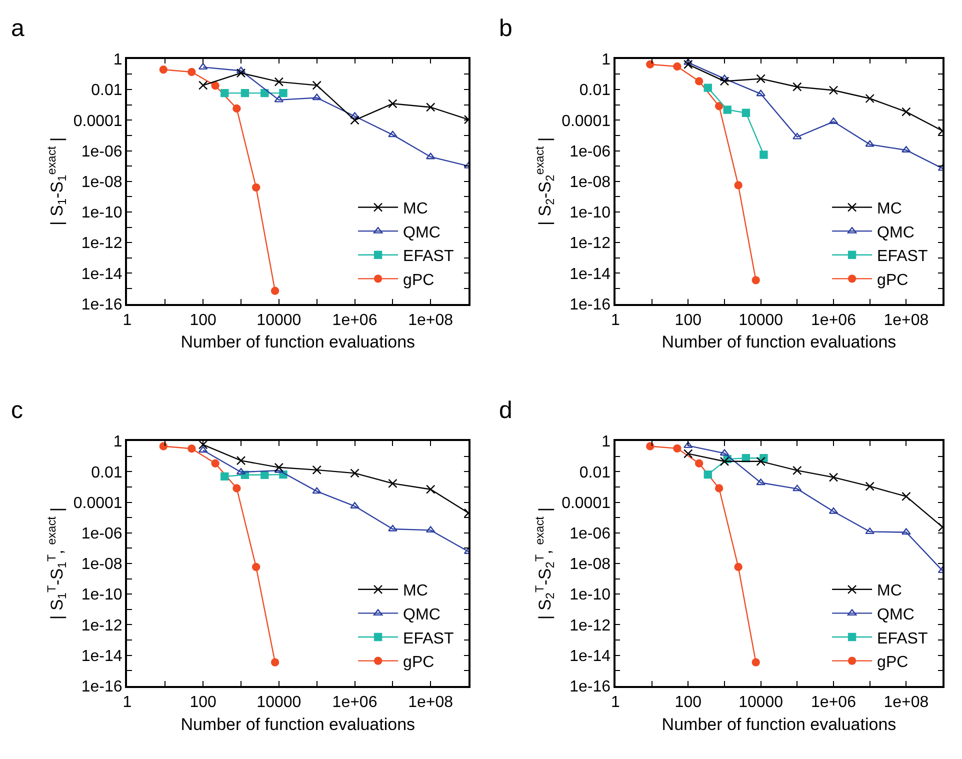 This screenshot has width=962, height=759. What do you see at coordinates (18, 28) in the screenshot?
I see `chart-title: a` at bounding box center [18, 28].